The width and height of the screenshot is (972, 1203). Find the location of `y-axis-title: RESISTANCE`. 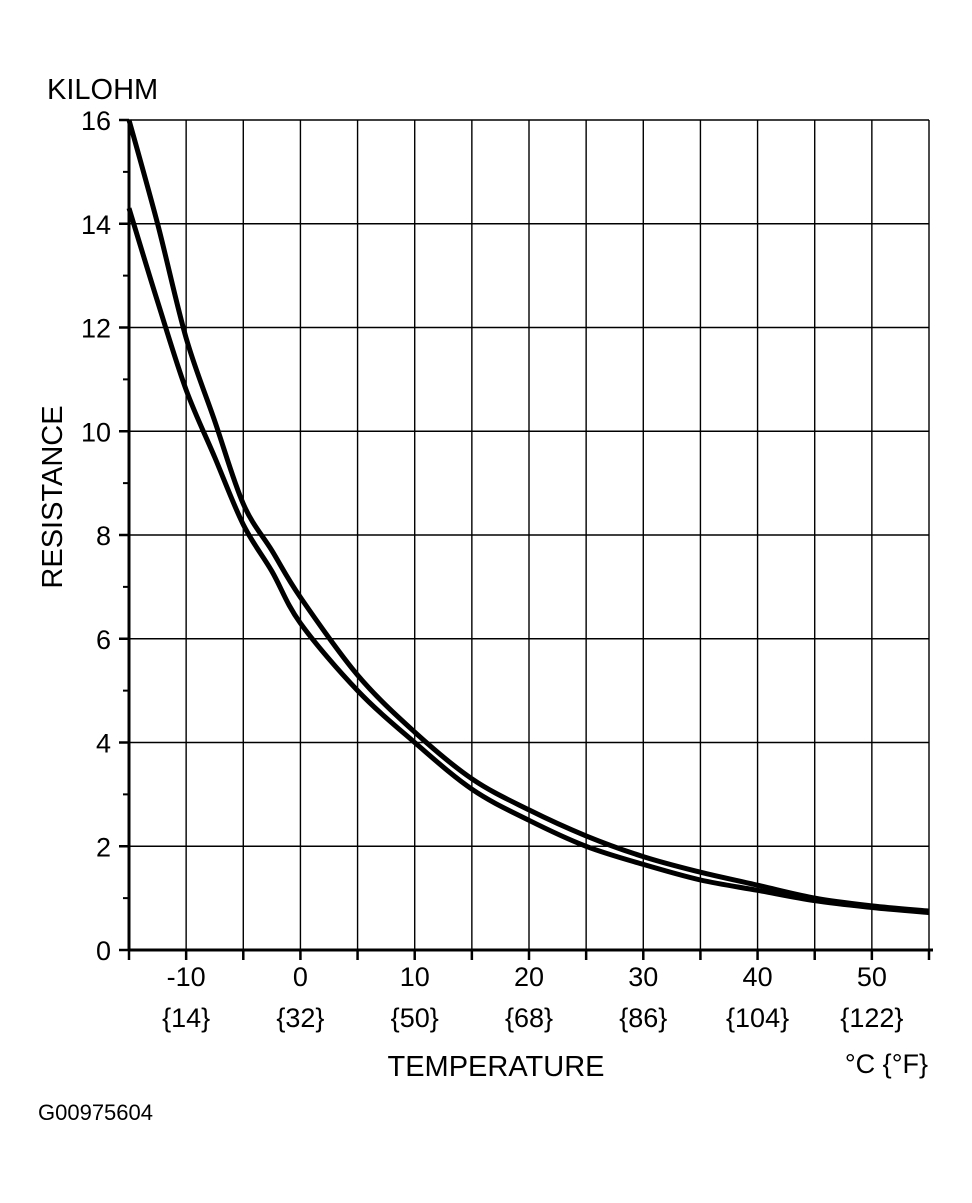

y-axis-title: RESISTANCE is located at coordinates (53, 496).